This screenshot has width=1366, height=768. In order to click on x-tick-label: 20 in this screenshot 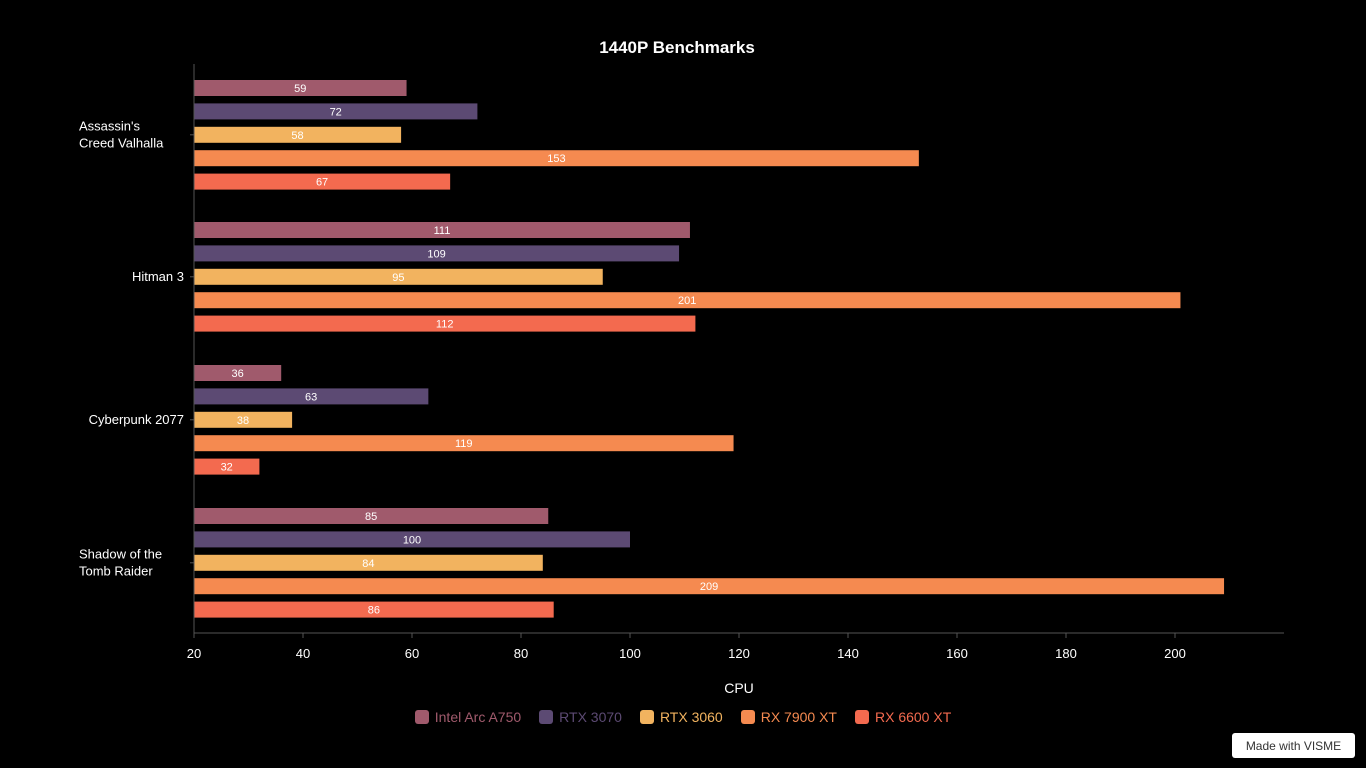, I will do `click(194, 653)`.